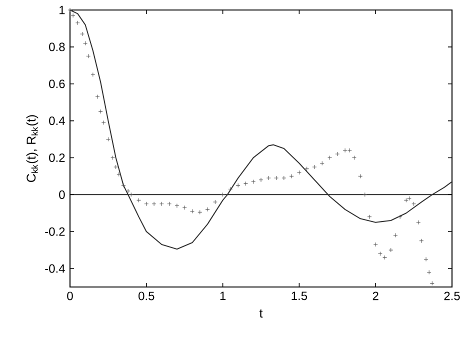 The height and width of the screenshot is (338, 463). I want to click on x-tick-label: 1, so click(223, 296).